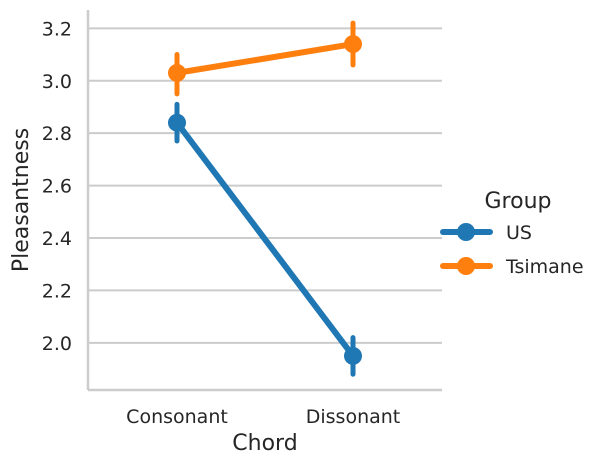  What do you see at coordinates (57, 239) in the screenshot?
I see `y-tick-label: 2.4` at bounding box center [57, 239].